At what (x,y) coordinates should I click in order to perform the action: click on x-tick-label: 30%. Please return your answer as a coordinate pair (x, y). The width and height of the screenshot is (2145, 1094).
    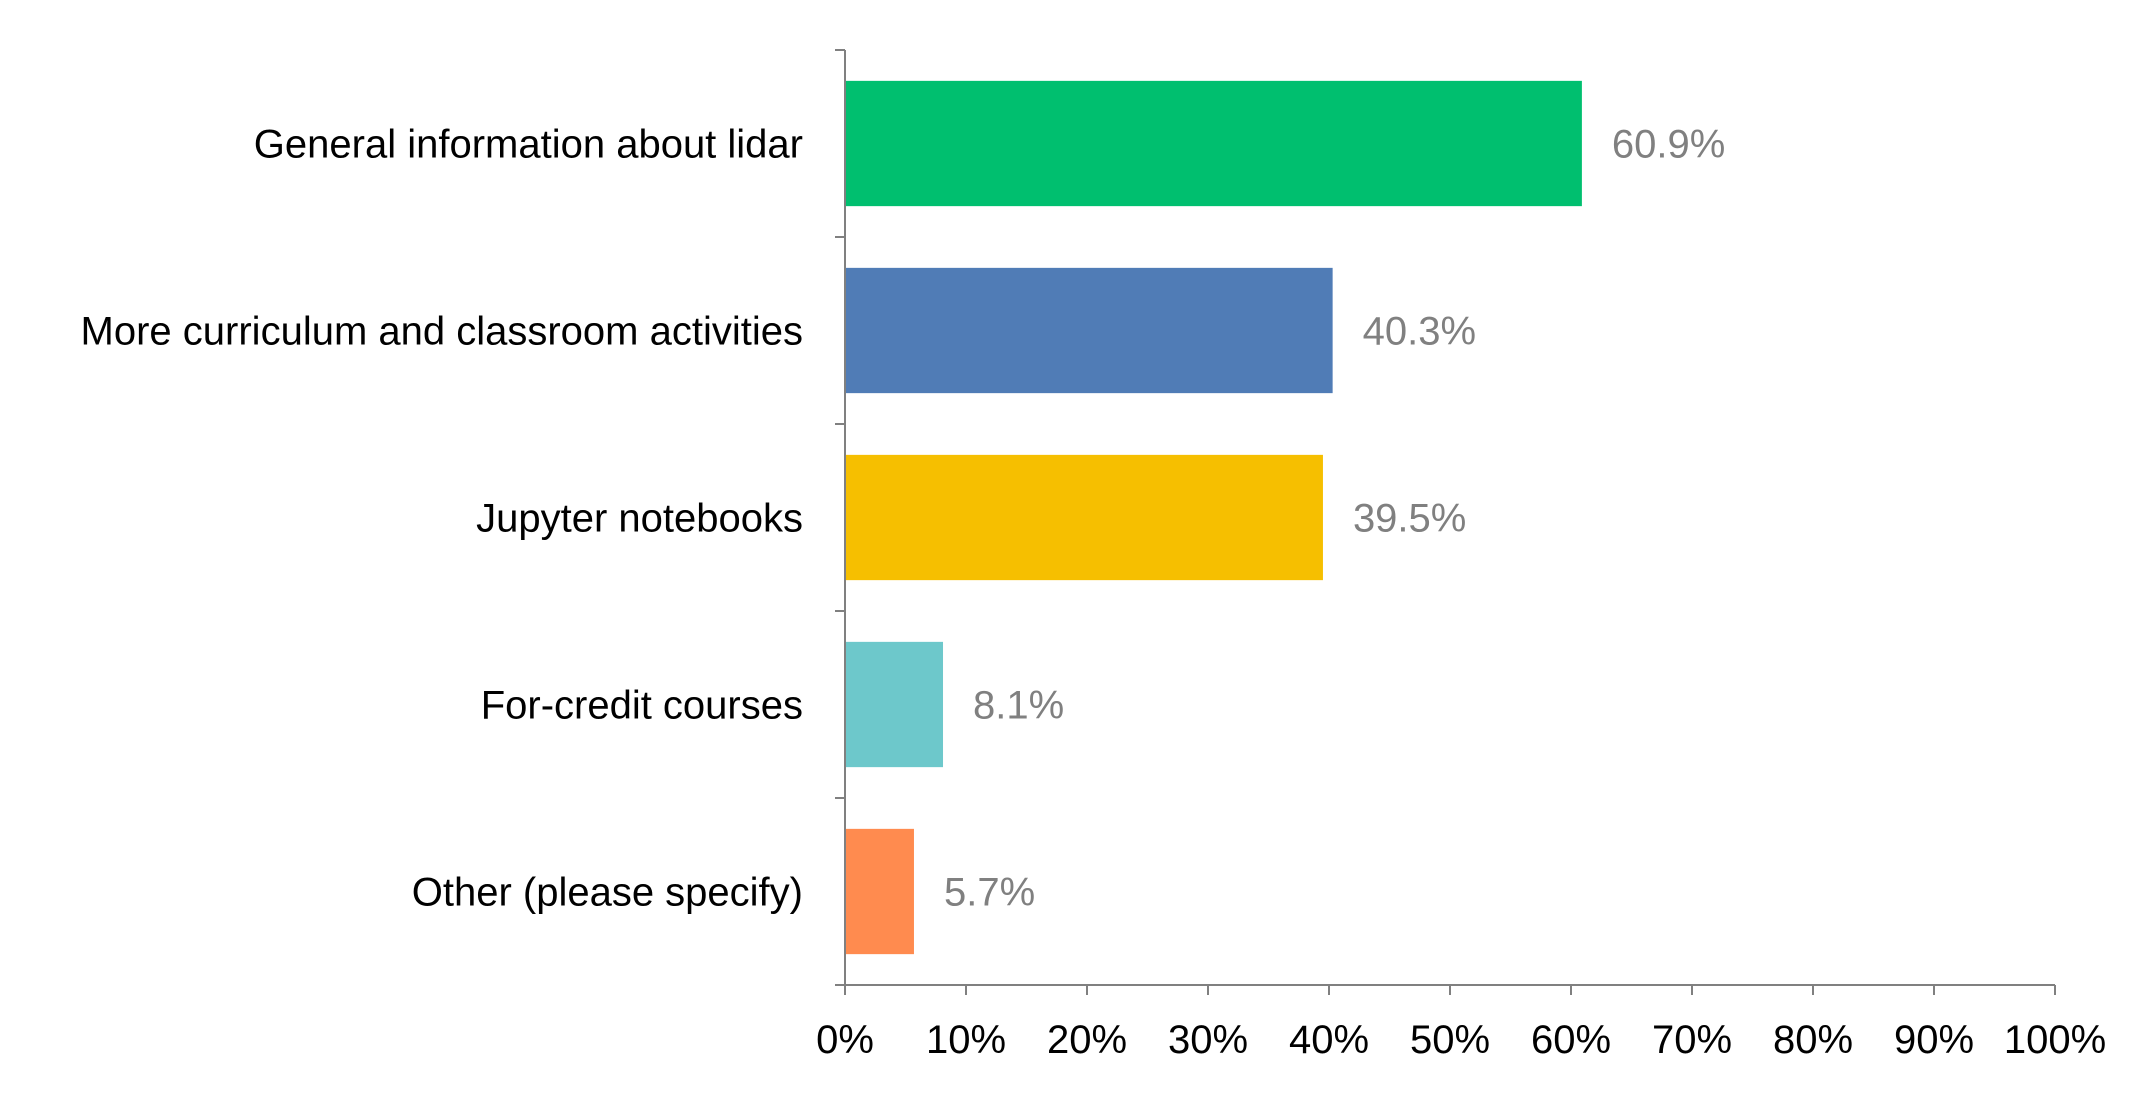
    Looking at the image, I should click on (1208, 1040).